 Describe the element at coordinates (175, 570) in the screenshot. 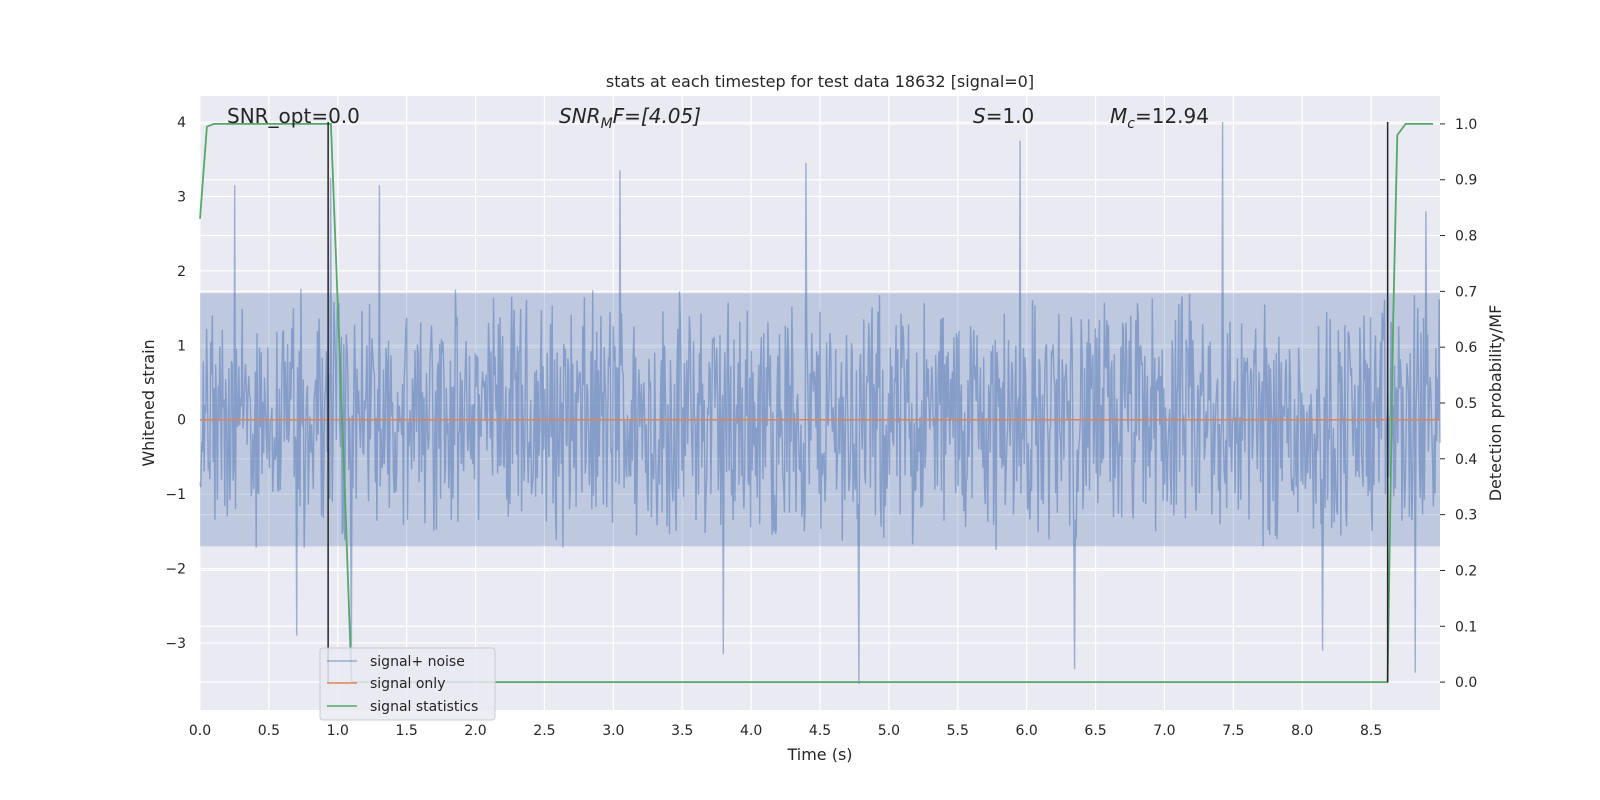

I see `y-tick-label: −2` at that location.